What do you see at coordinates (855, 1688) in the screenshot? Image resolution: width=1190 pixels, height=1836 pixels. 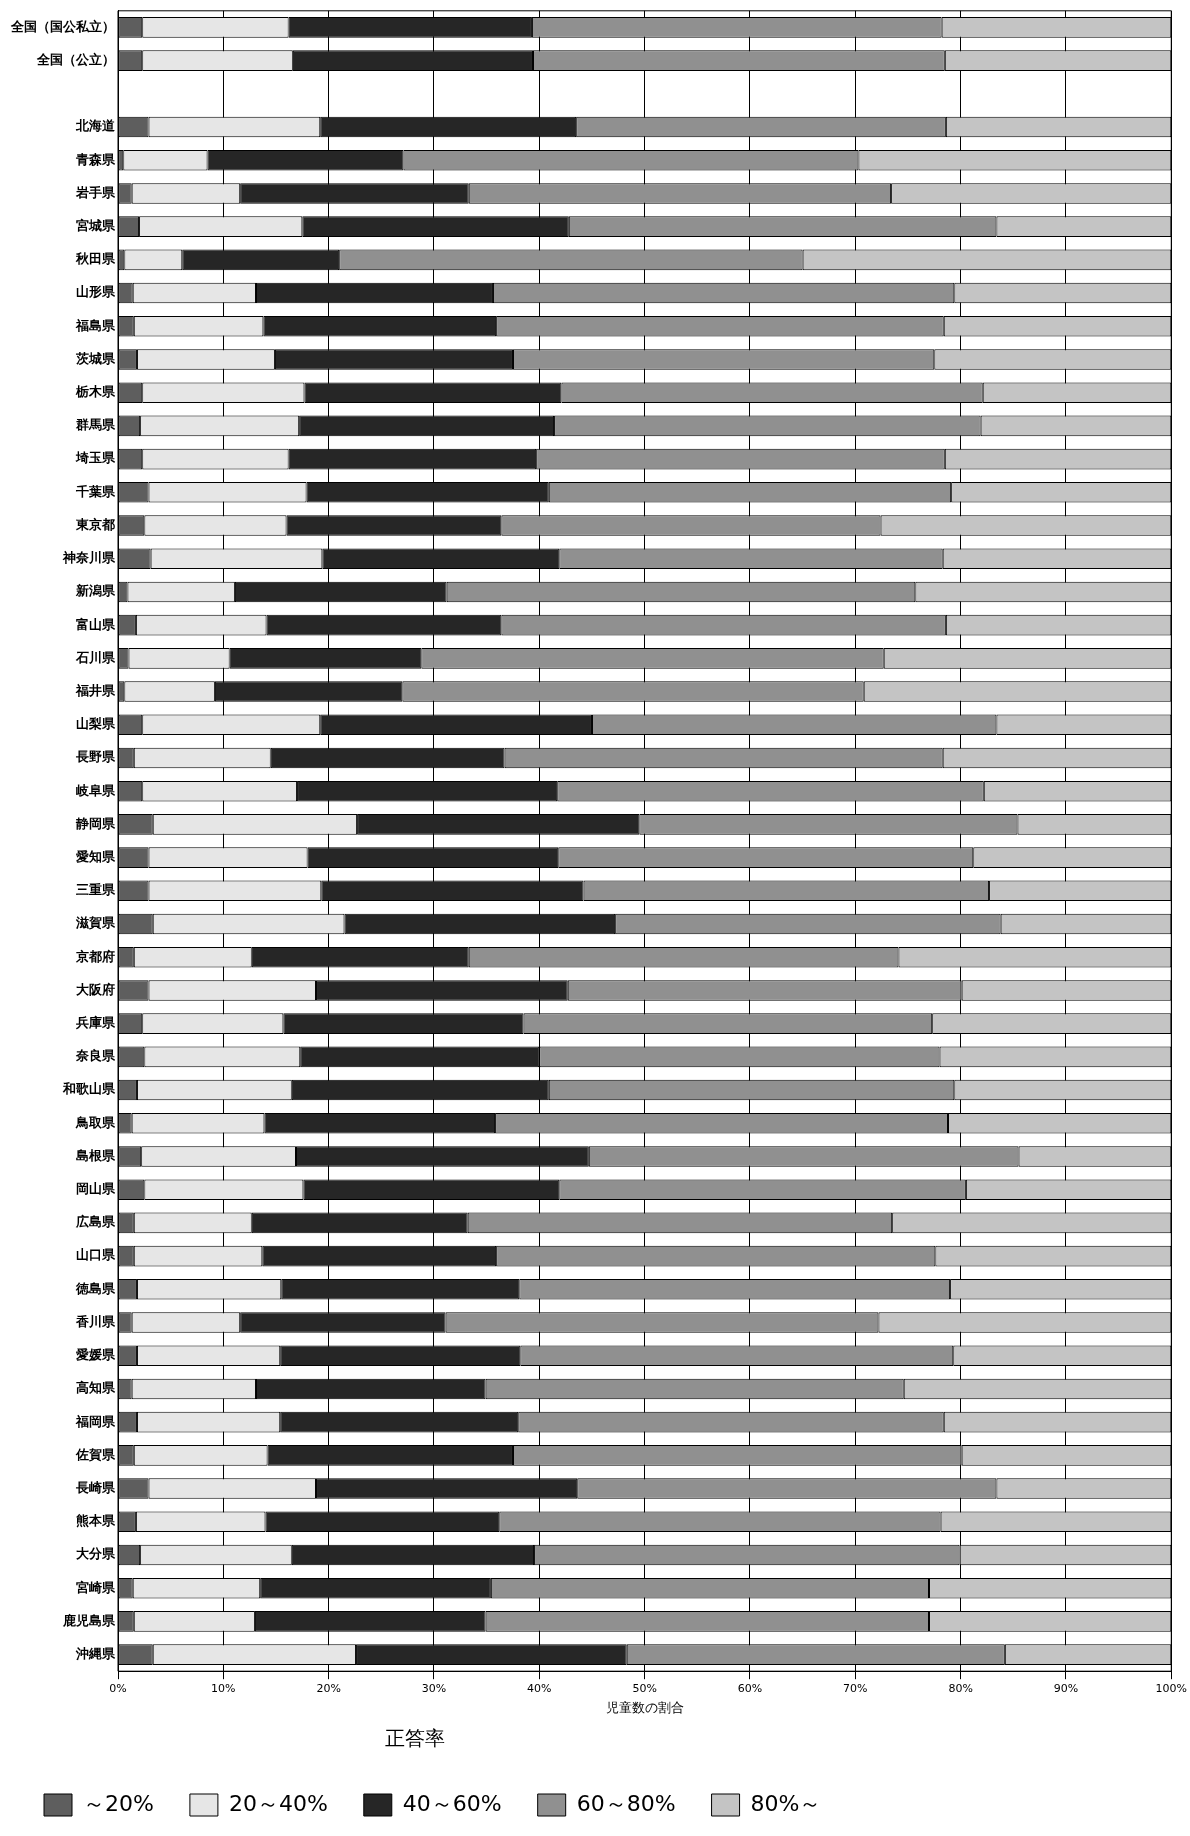 I see `x-tick-label: 70%` at bounding box center [855, 1688].